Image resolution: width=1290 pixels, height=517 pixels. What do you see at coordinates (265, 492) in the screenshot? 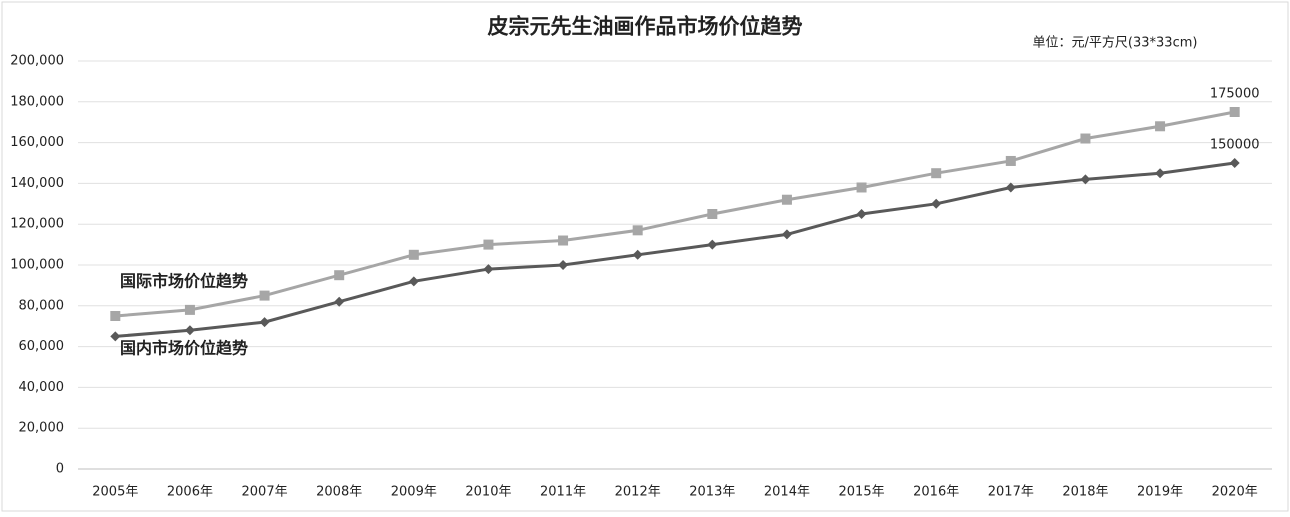
I see `x-tick-label: 2007年` at bounding box center [265, 492].